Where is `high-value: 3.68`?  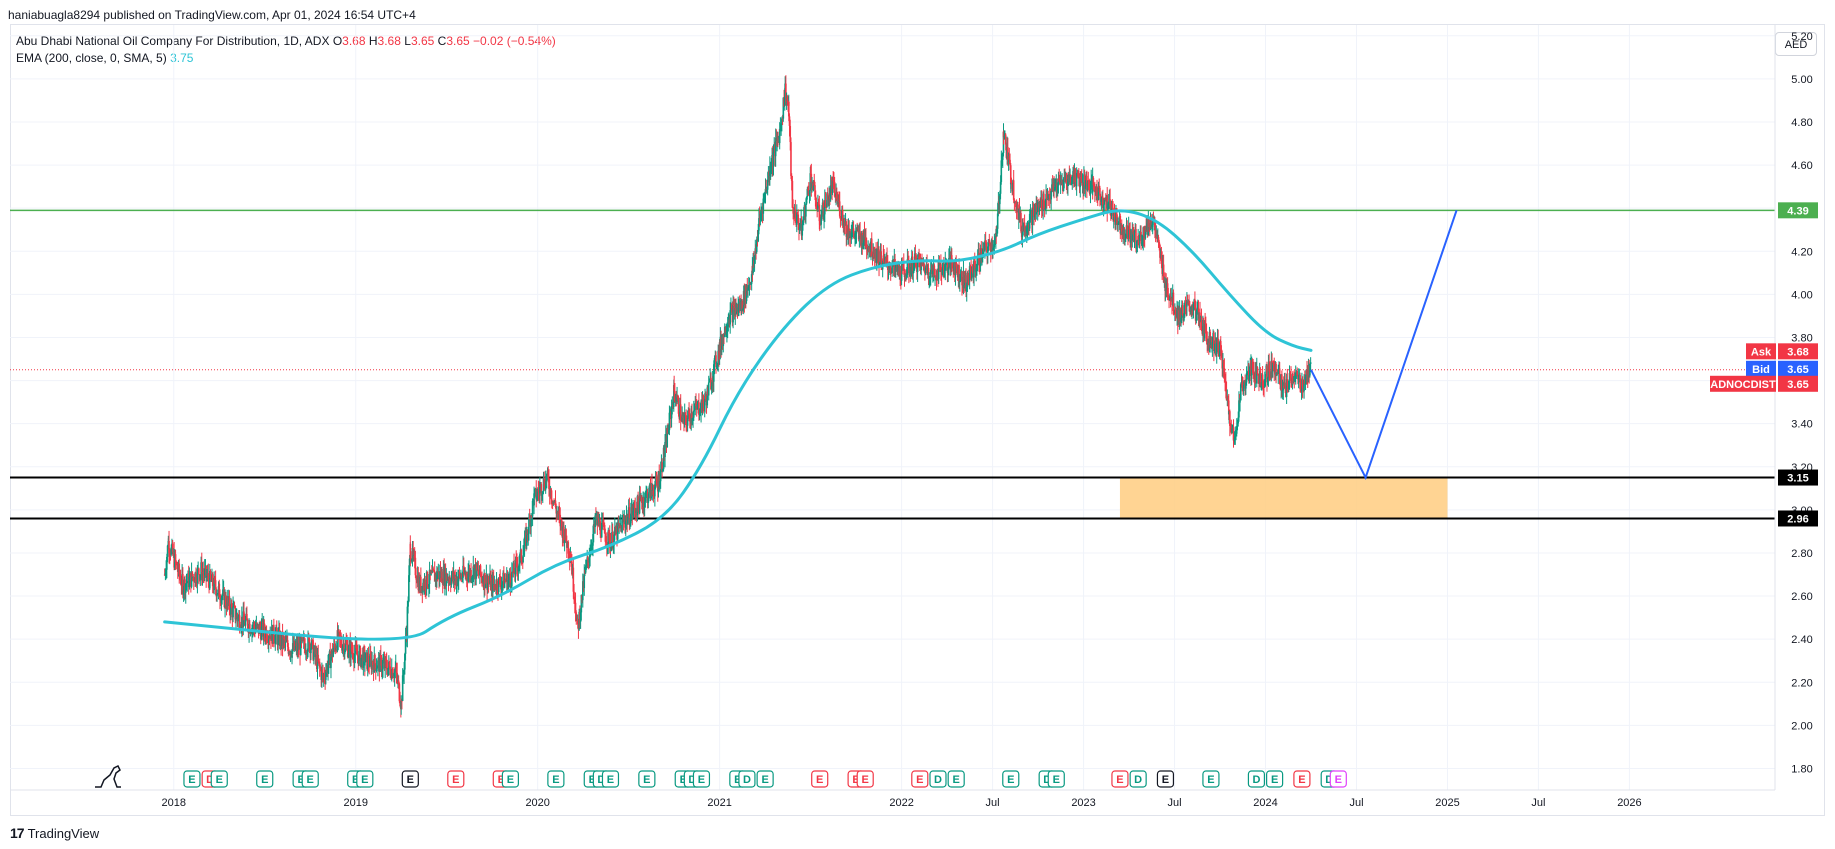 high-value: 3.68 is located at coordinates (389, 41).